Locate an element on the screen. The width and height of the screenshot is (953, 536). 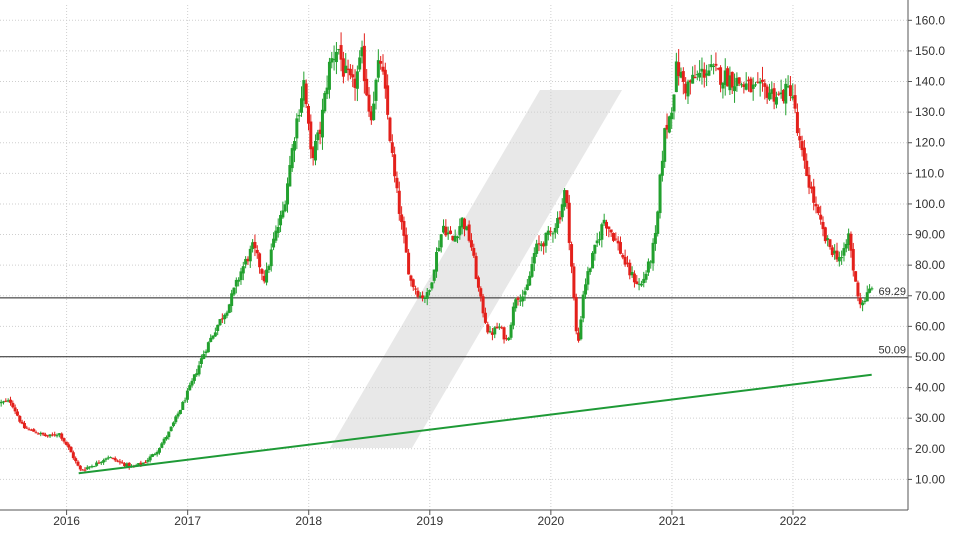
y-tick-label: 130.0 is located at coordinates (930, 112).